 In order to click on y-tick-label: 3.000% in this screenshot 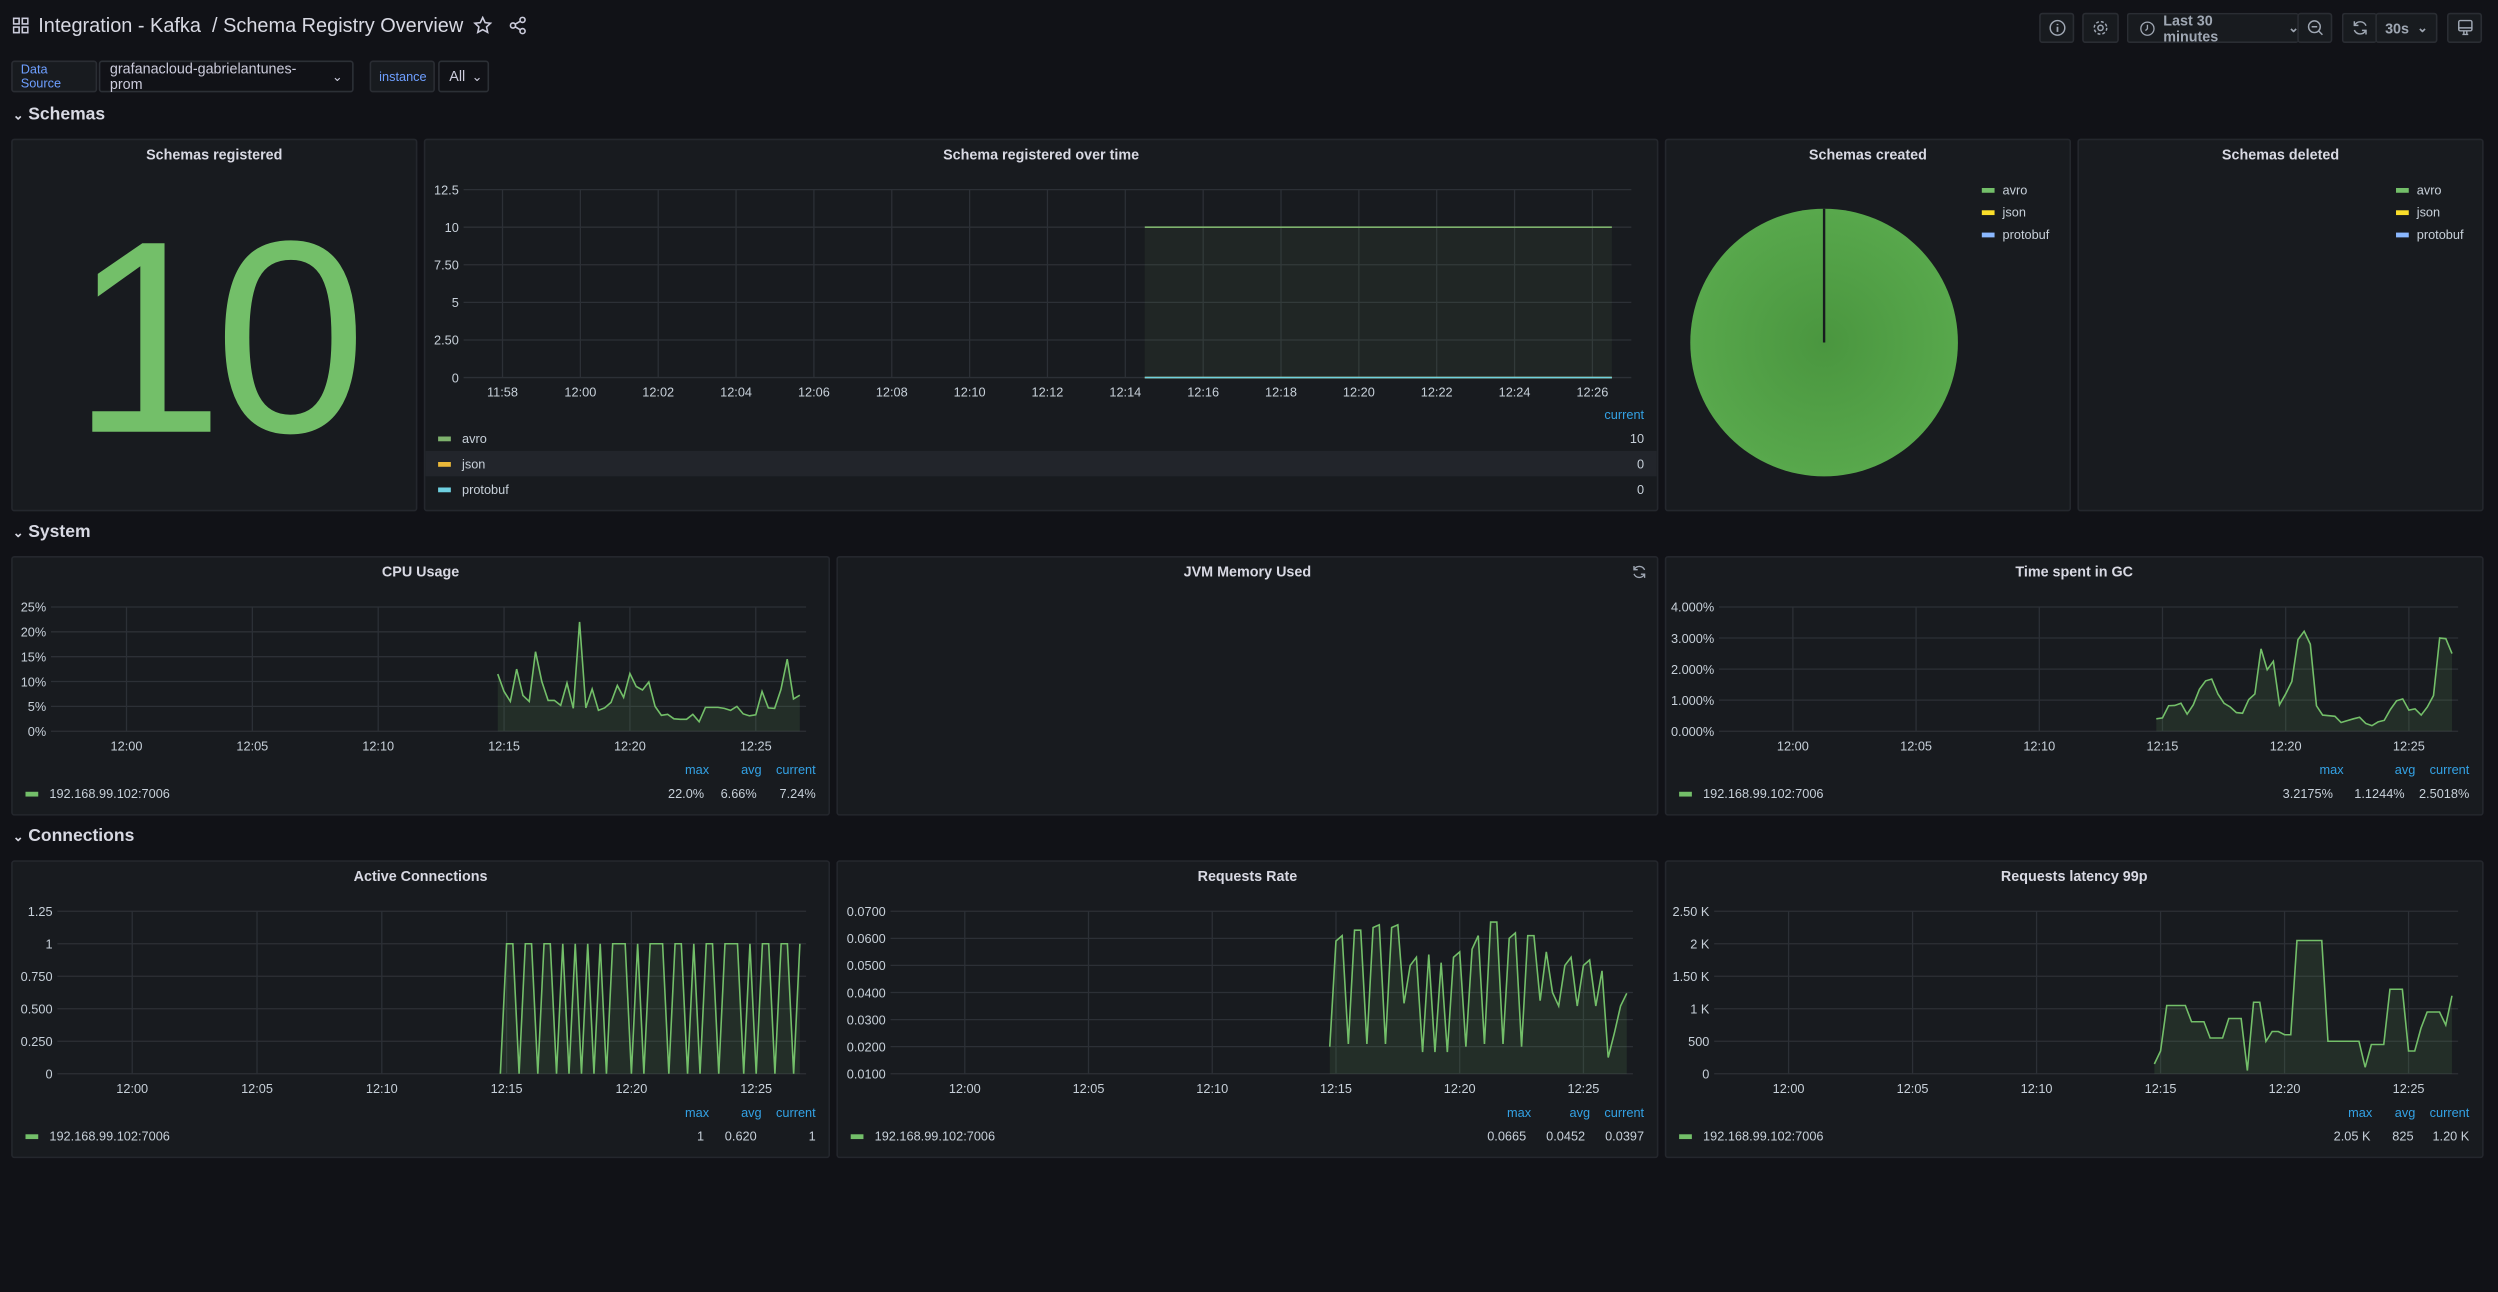, I will do `click(1692, 638)`.